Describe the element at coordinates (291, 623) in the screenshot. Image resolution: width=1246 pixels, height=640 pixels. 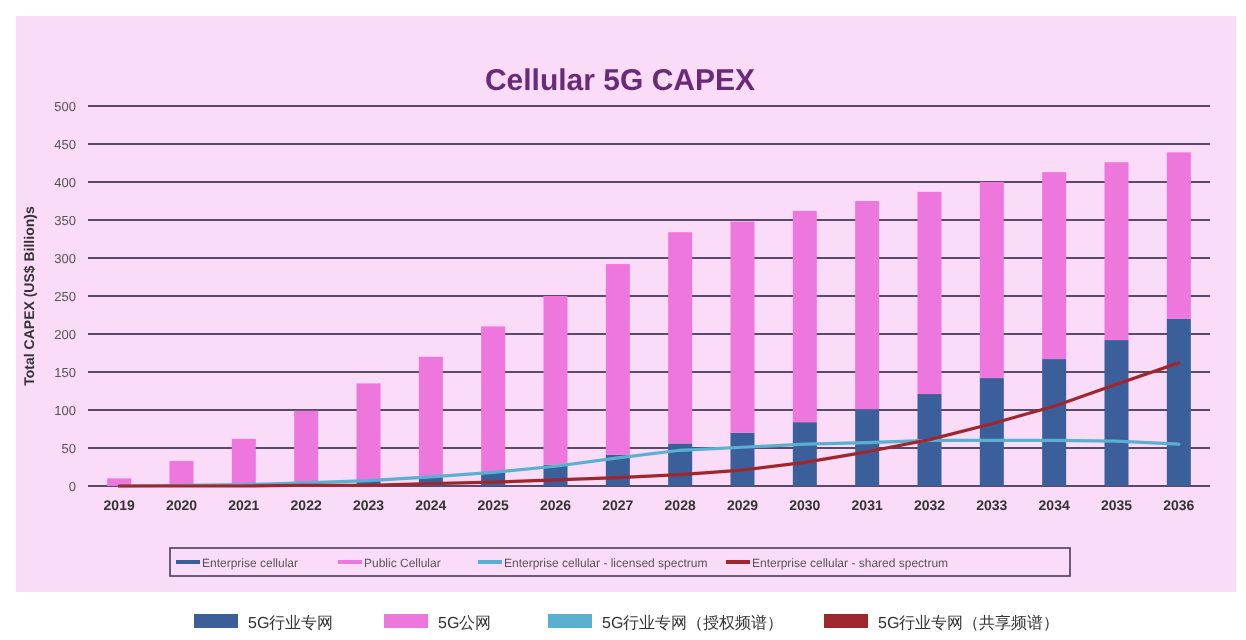
I see `text: 5G行业专网` at that location.